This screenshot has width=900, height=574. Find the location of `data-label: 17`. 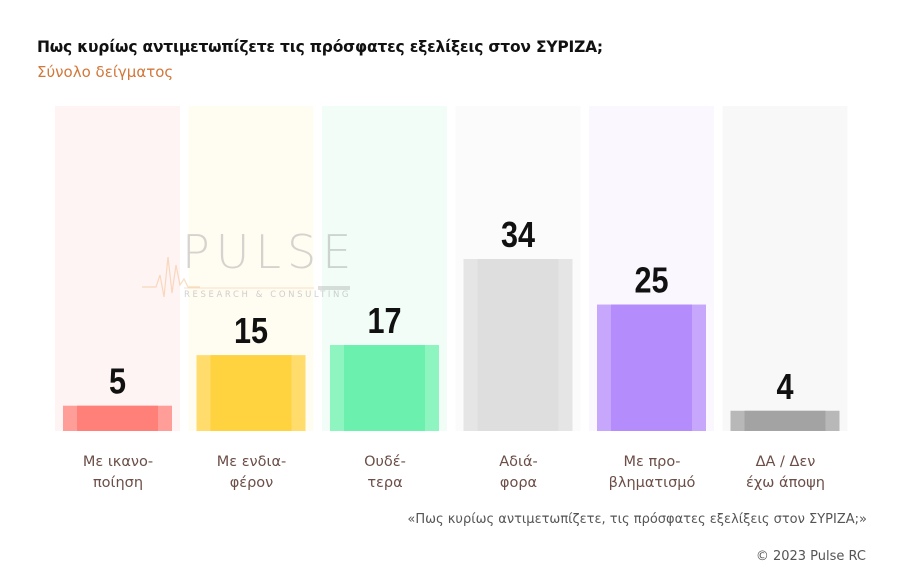

data-label: 17 is located at coordinates (384, 322).